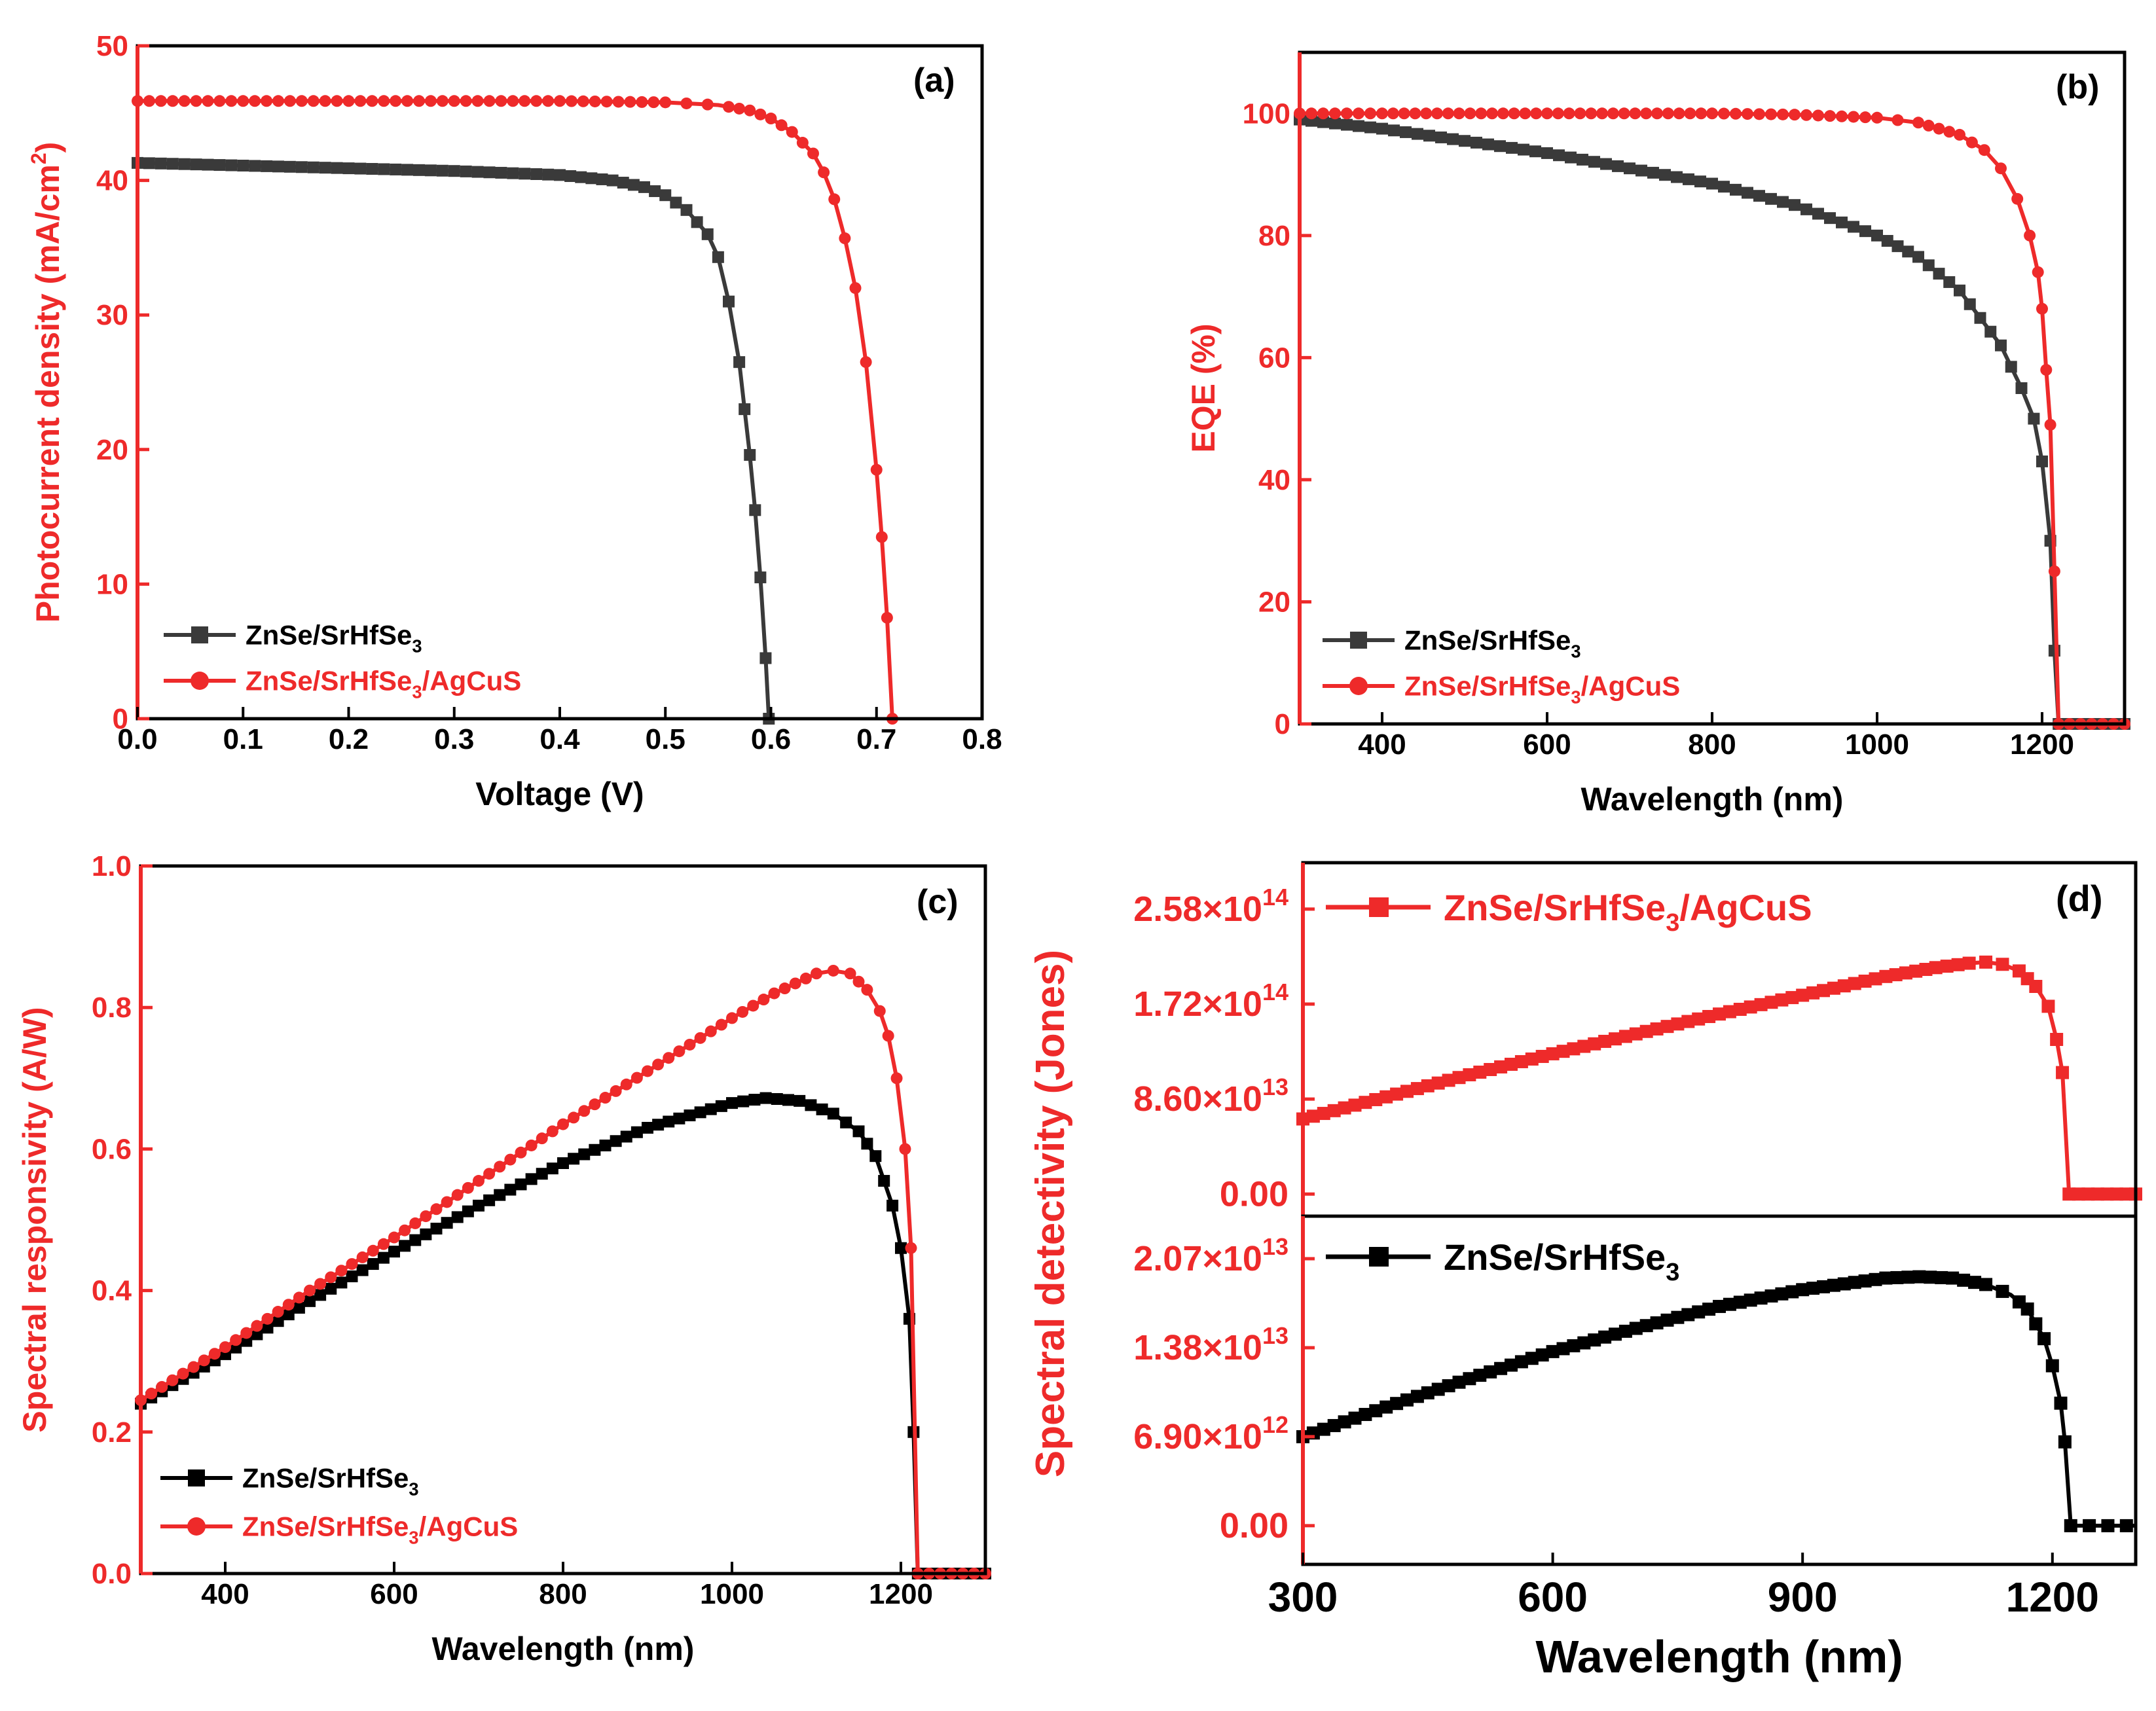  What do you see at coordinates (1050, 1213) in the screenshot?
I see `y-axis-label: Spectral detectivity (Jones)` at bounding box center [1050, 1213].